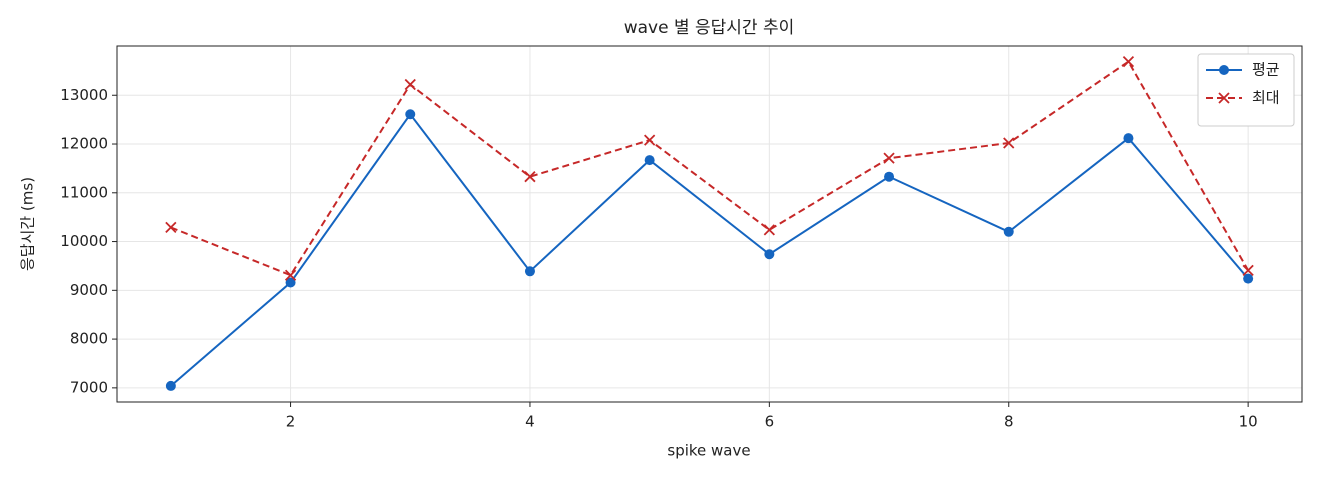 The width and height of the screenshot is (1320, 484). What do you see at coordinates (709, 28) in the screenshot?
I see `chart-title: wave 별 응답시간 추이` at bounding box center [709, 28].